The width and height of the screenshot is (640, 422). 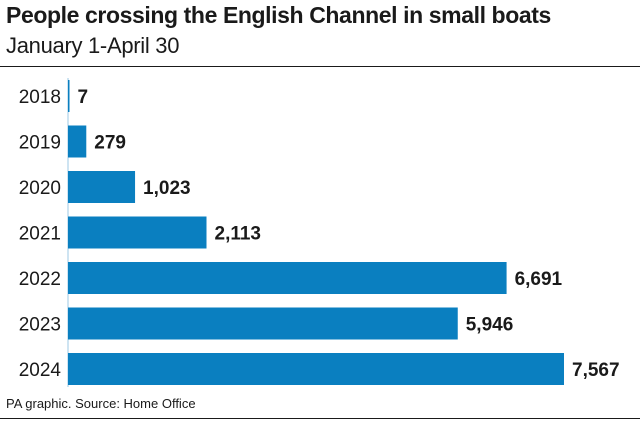 I want to click on bar-2022, so click(x=287, y=278).